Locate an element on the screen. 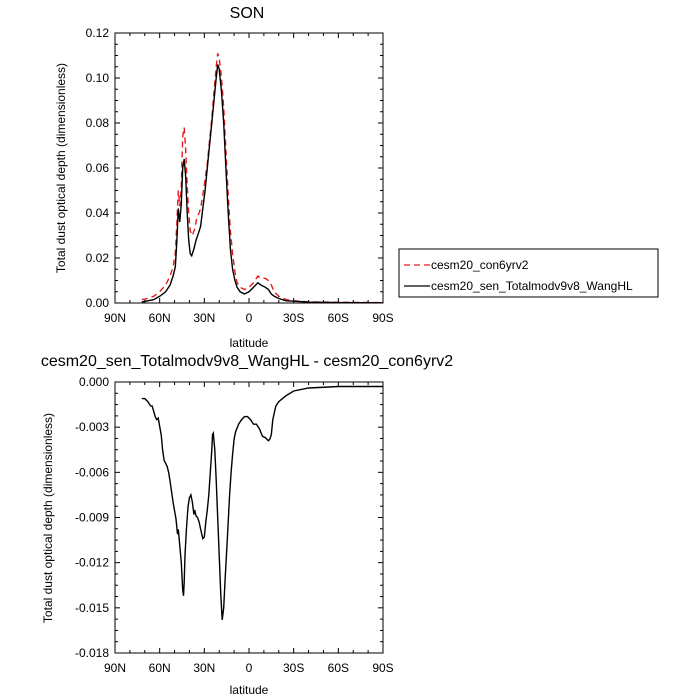  y-tick-label: -0.018 is located at coordinates (92, 653).